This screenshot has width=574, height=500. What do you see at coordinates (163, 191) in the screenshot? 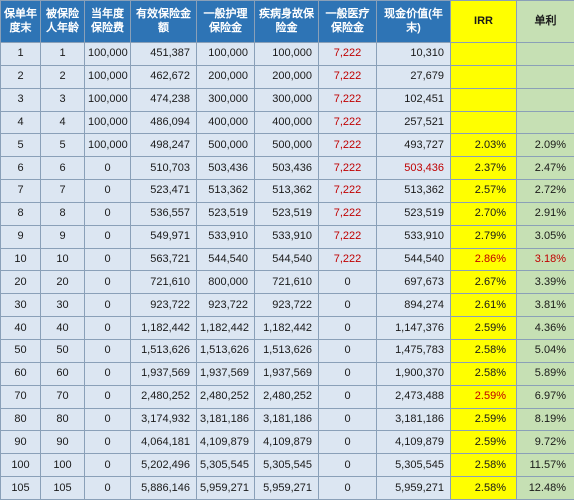
I see `cell-sum-insured: 523,471` at bounding box center [163, 191].